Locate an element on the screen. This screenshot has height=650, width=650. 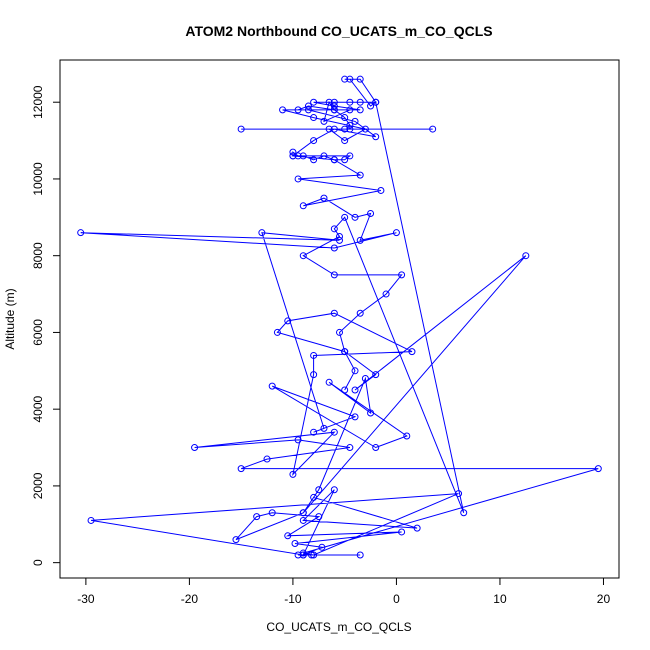
x-tick-label: -10 is located at coordinates (293, 599).